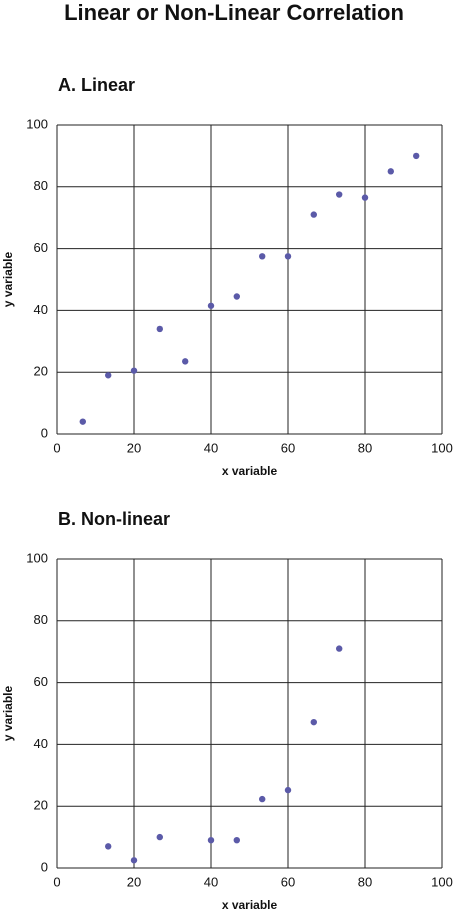 This screenshot has height=920, width=453. Describe the element at coordinates (234, 12) in the screenshot. I see `page-title: Linear or Non-Linear Correlation` at that location.